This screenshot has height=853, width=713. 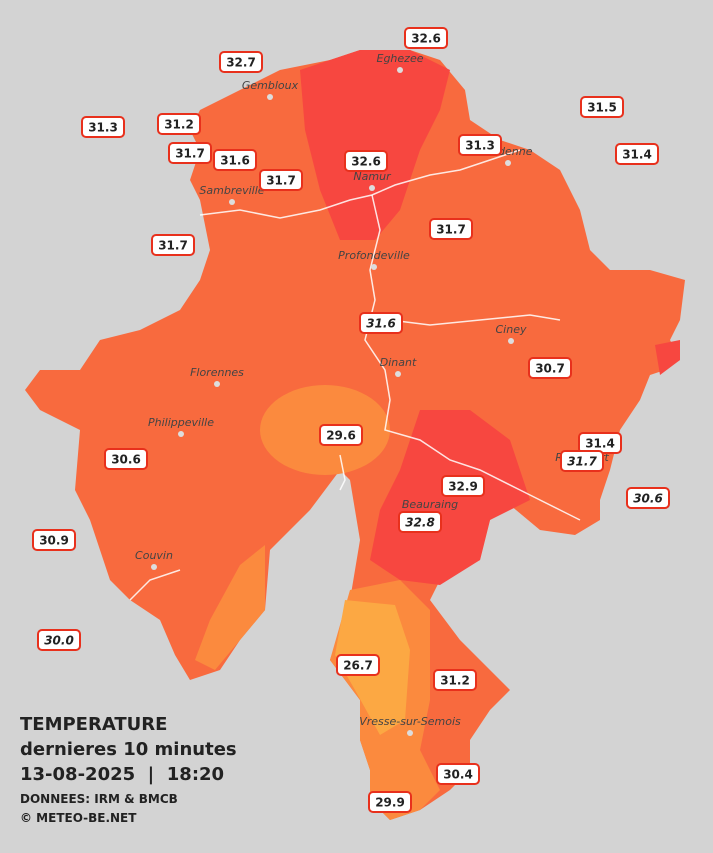 I want to click on city-label: Philippeville, so click(x=181, y=422).